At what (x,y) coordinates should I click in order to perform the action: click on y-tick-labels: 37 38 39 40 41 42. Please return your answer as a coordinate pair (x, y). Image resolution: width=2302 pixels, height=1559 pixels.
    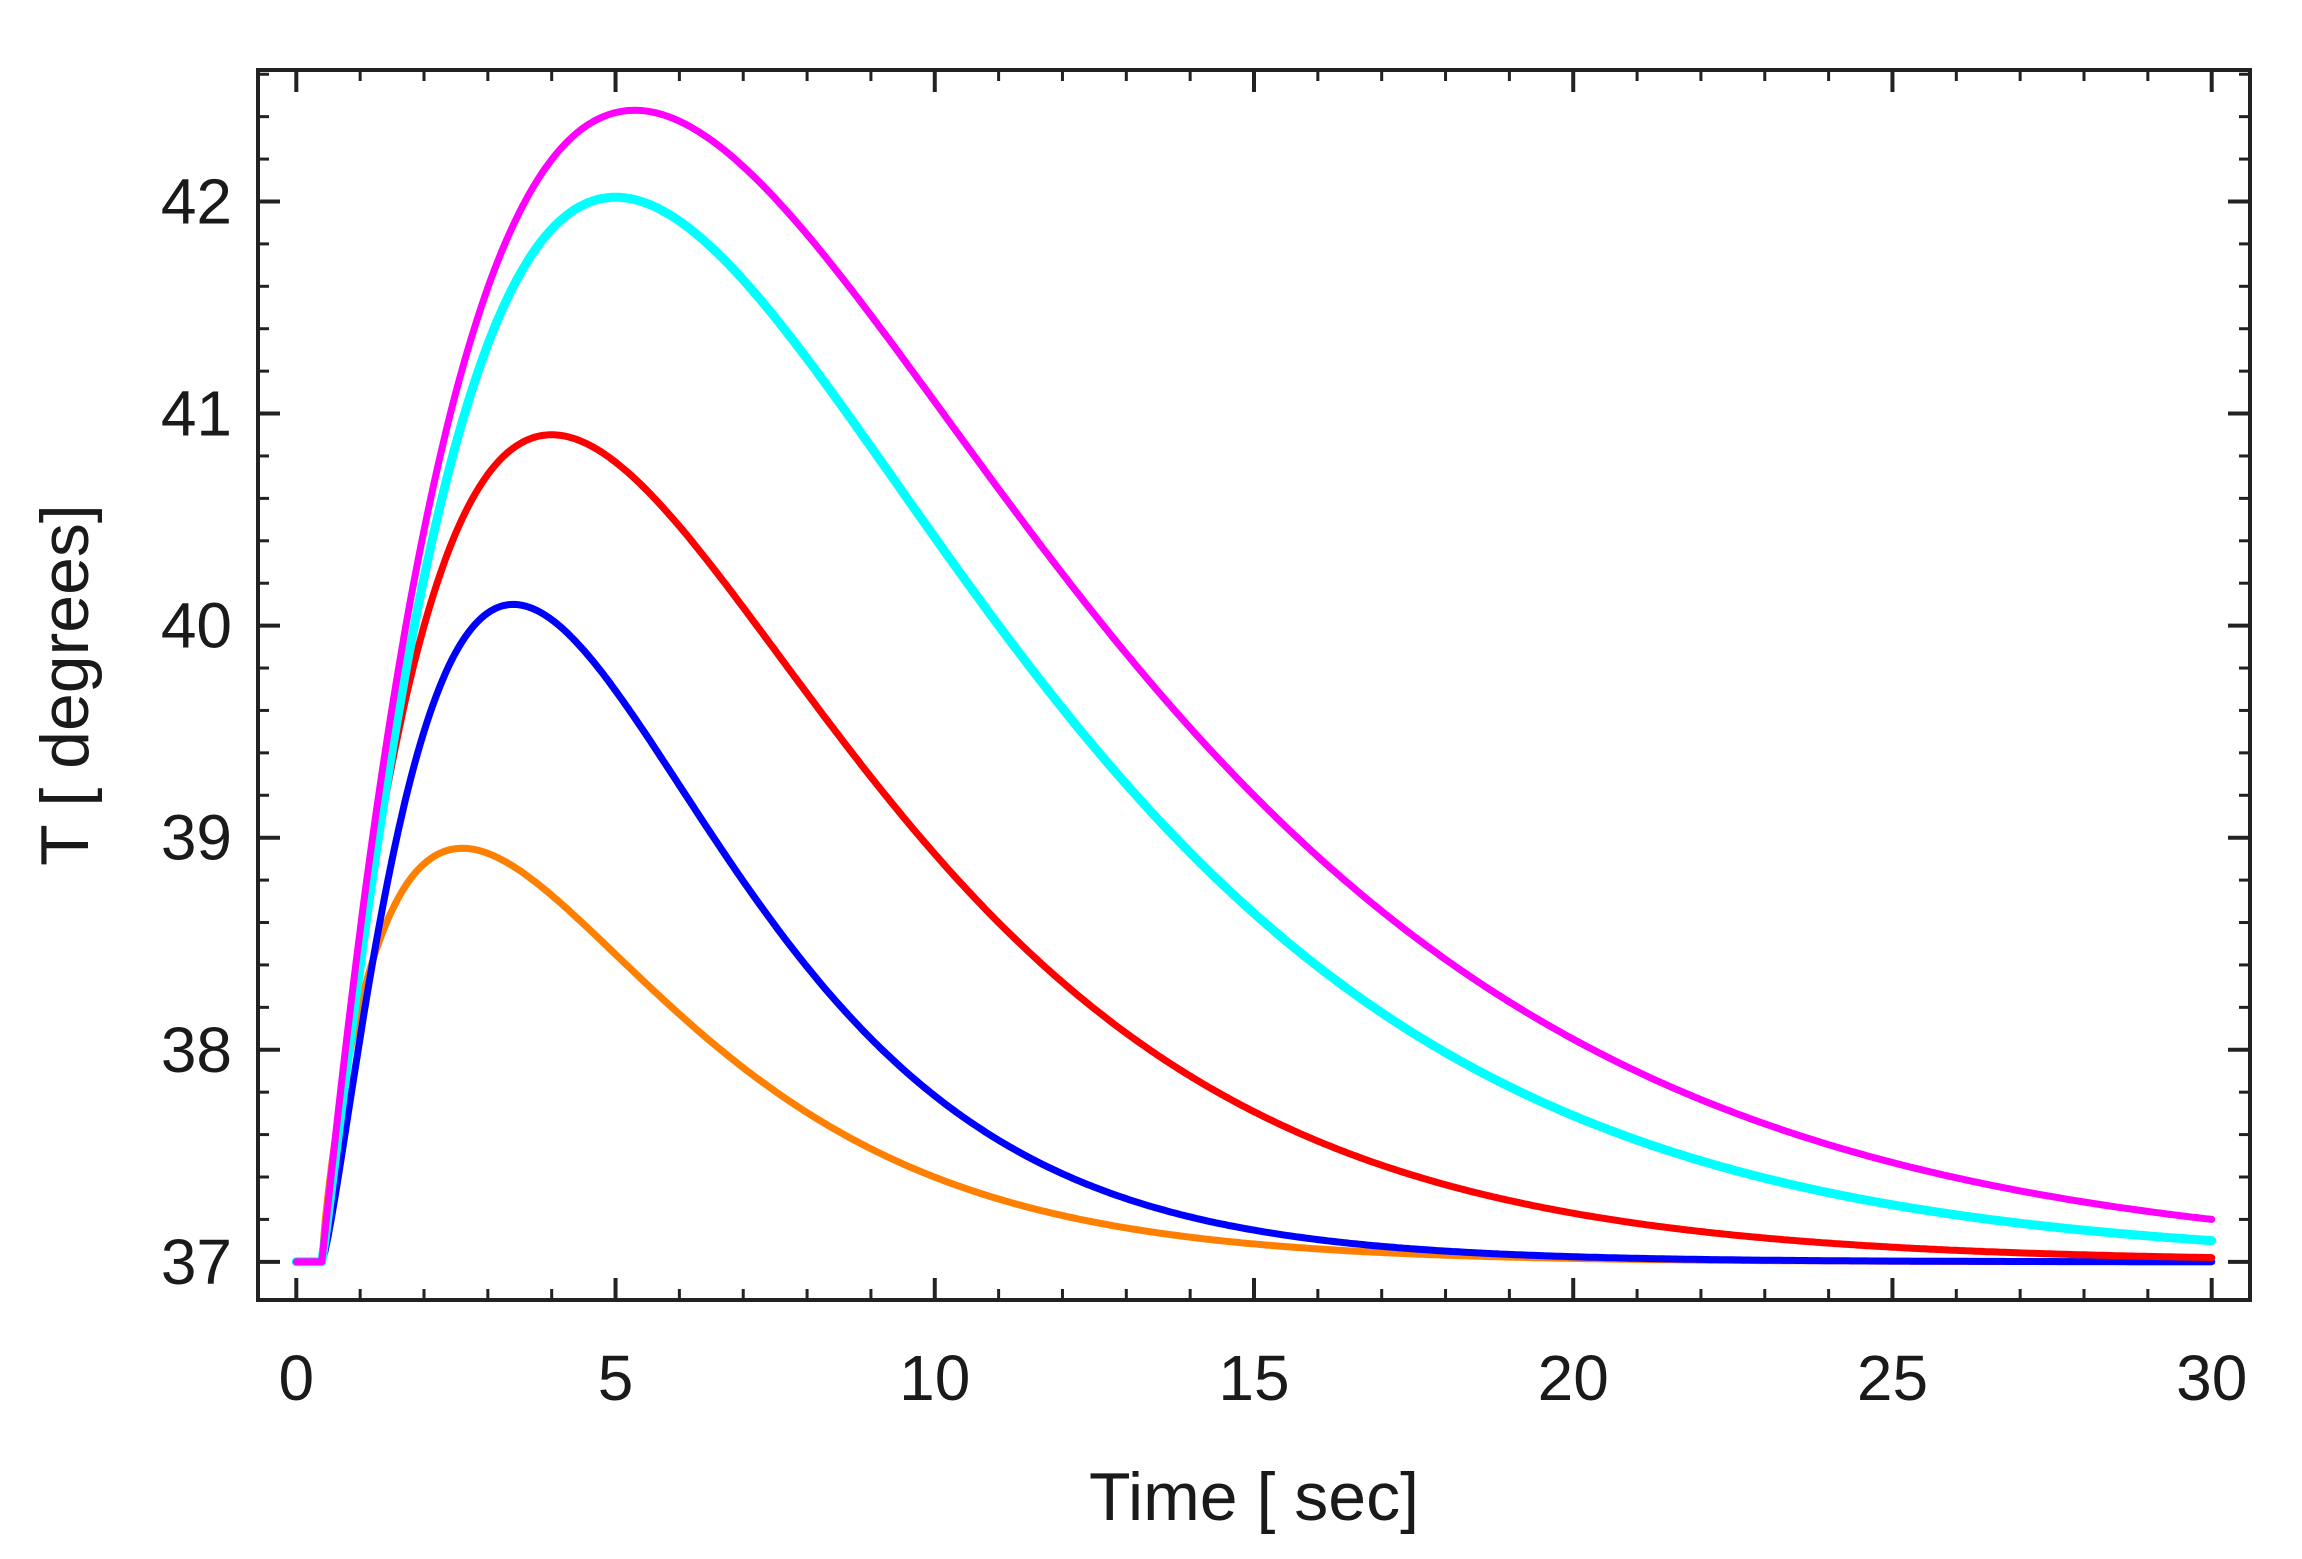
    Looking at the image, I should click on (196, 731).